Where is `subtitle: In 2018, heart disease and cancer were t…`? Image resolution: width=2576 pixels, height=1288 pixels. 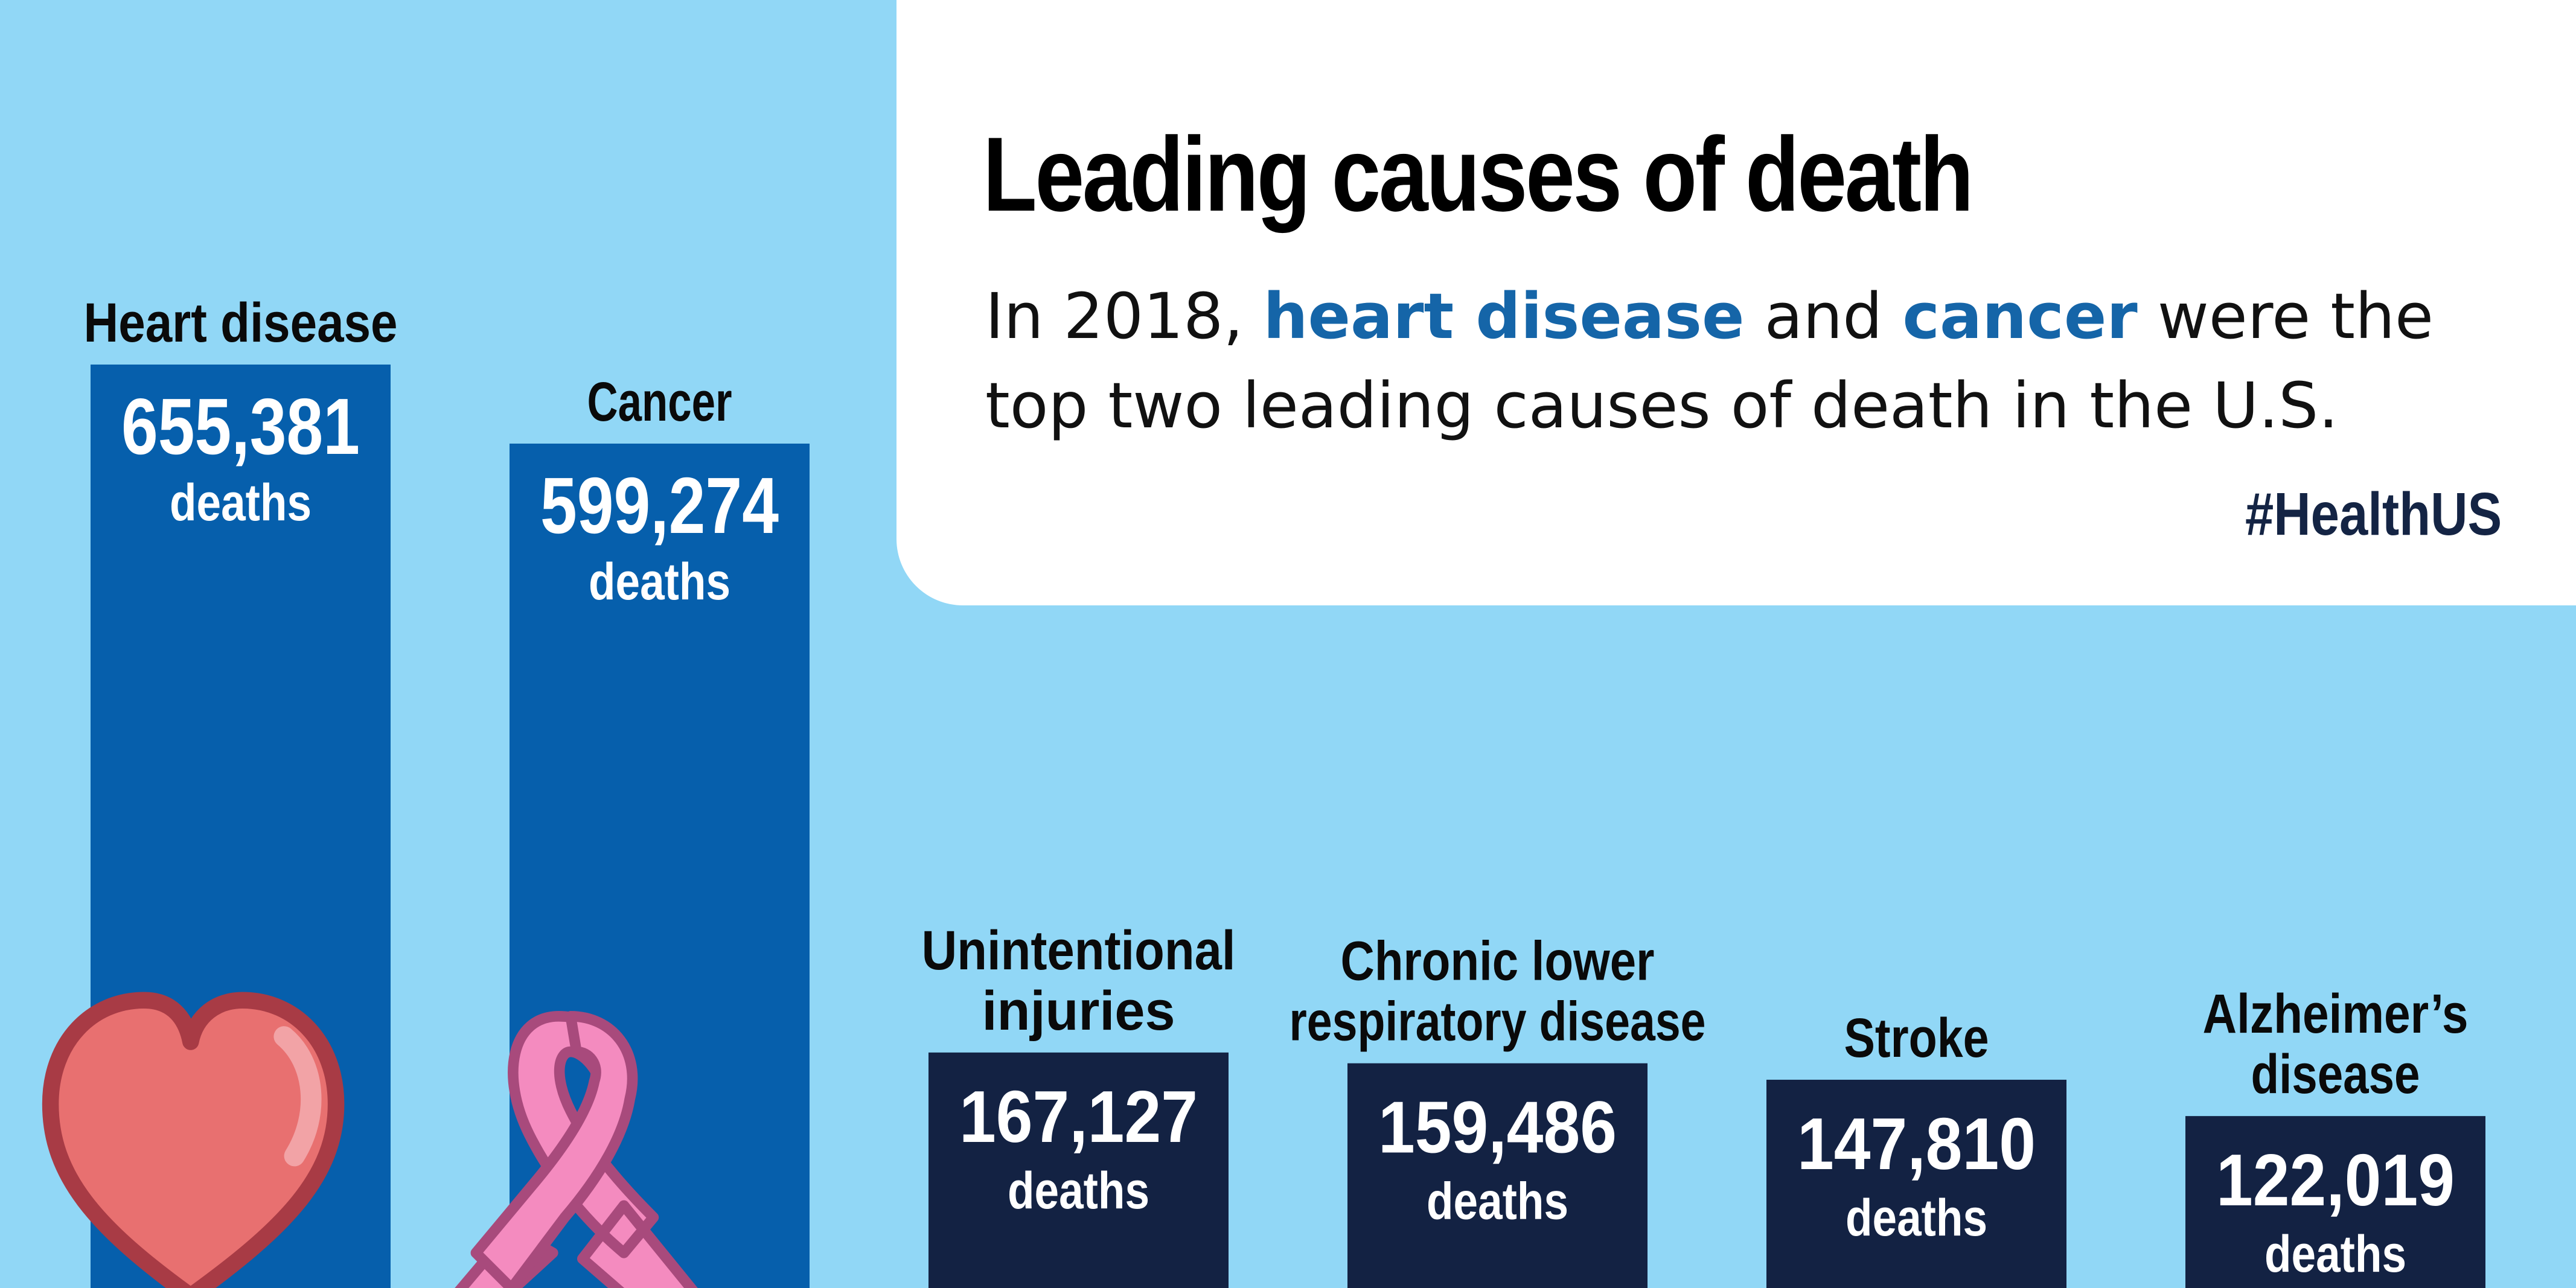
subtitle: In 2018, heart disease and cancer were t… is located at coordinates (1758, 361).